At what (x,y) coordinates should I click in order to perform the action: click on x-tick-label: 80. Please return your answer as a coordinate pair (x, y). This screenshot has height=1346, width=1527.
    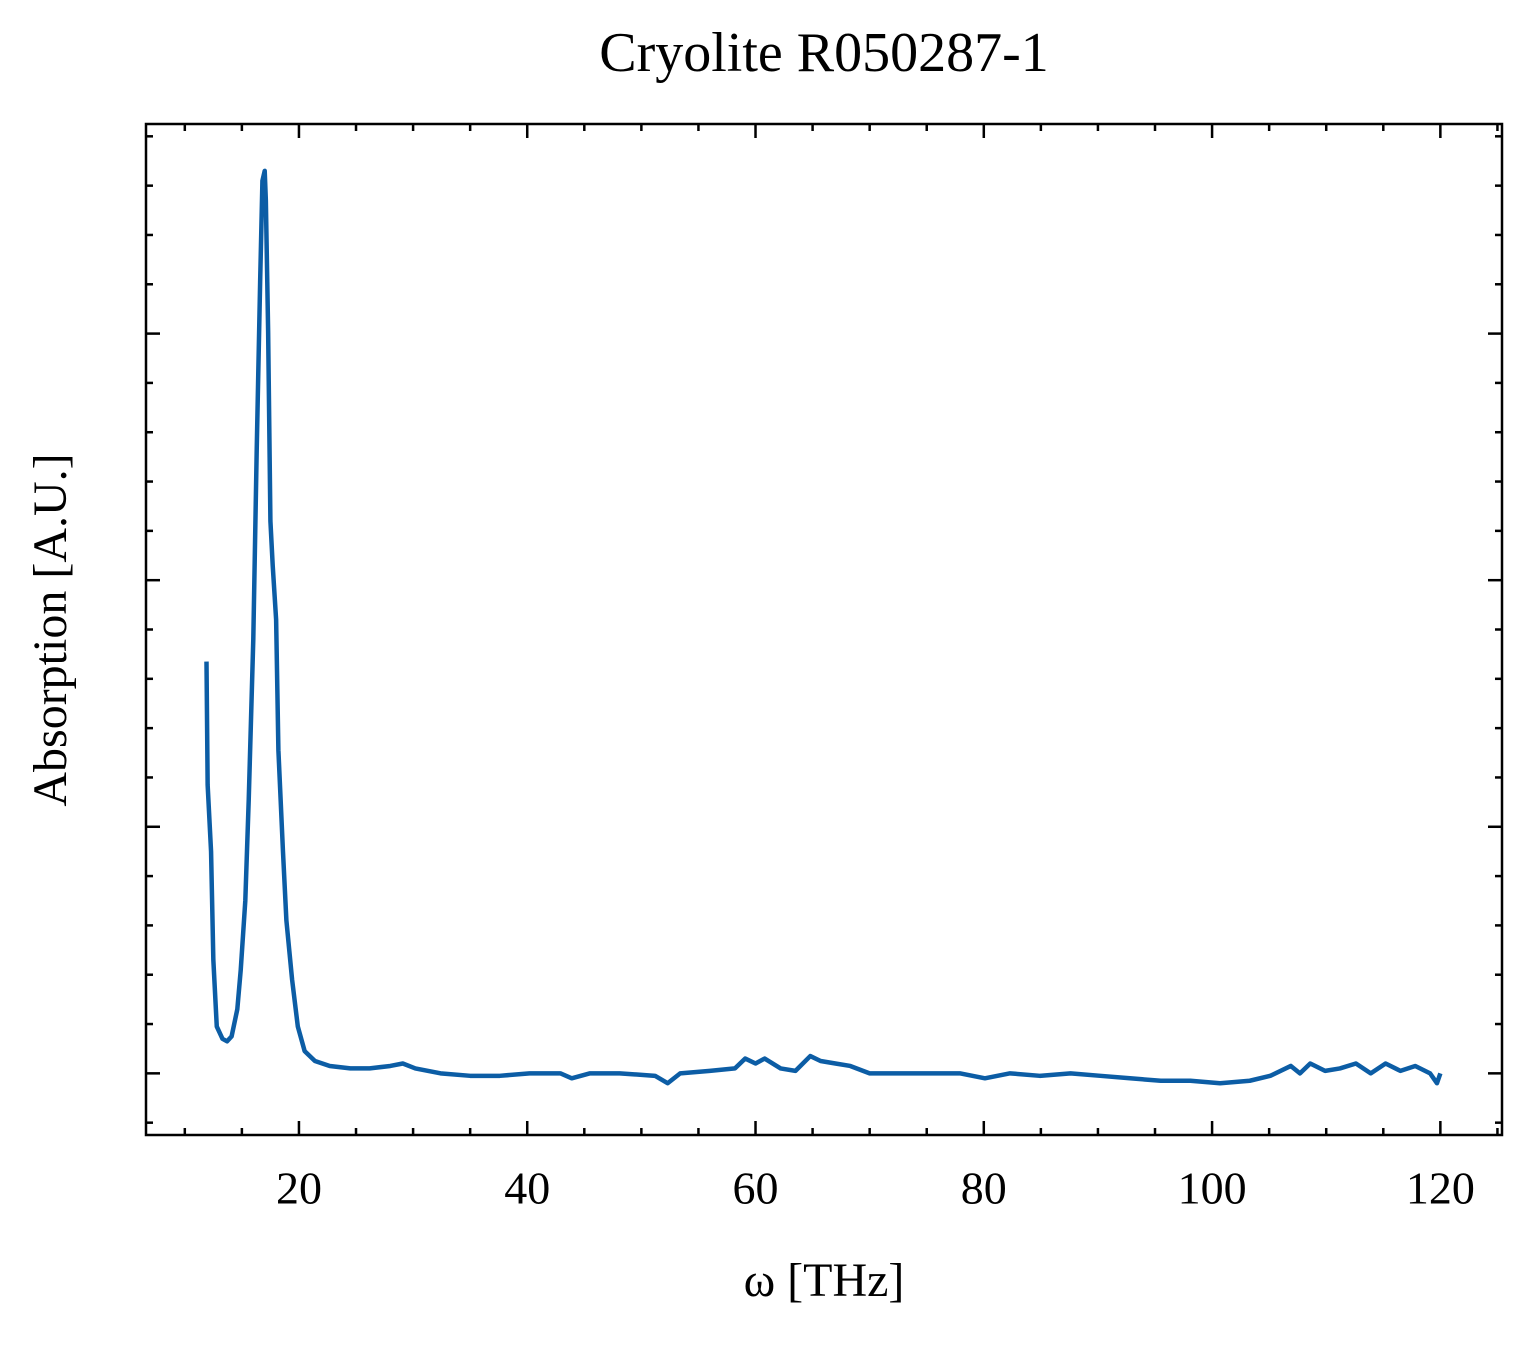
    Looking at the image, I should click on (984, 1188).